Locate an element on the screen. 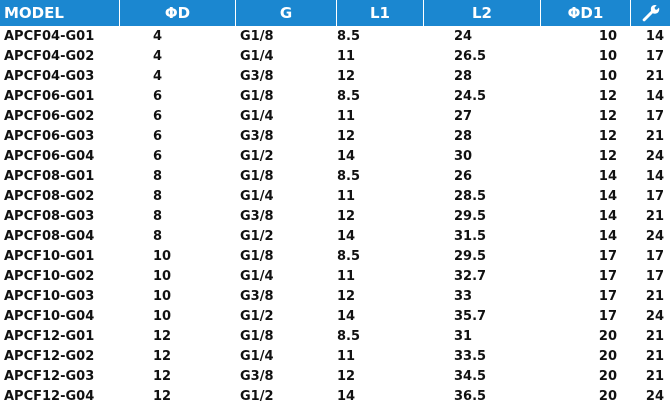 This screenshot has height=406, width=670. cell-model: APCF06-G03 is located at coordinates (49, 136).